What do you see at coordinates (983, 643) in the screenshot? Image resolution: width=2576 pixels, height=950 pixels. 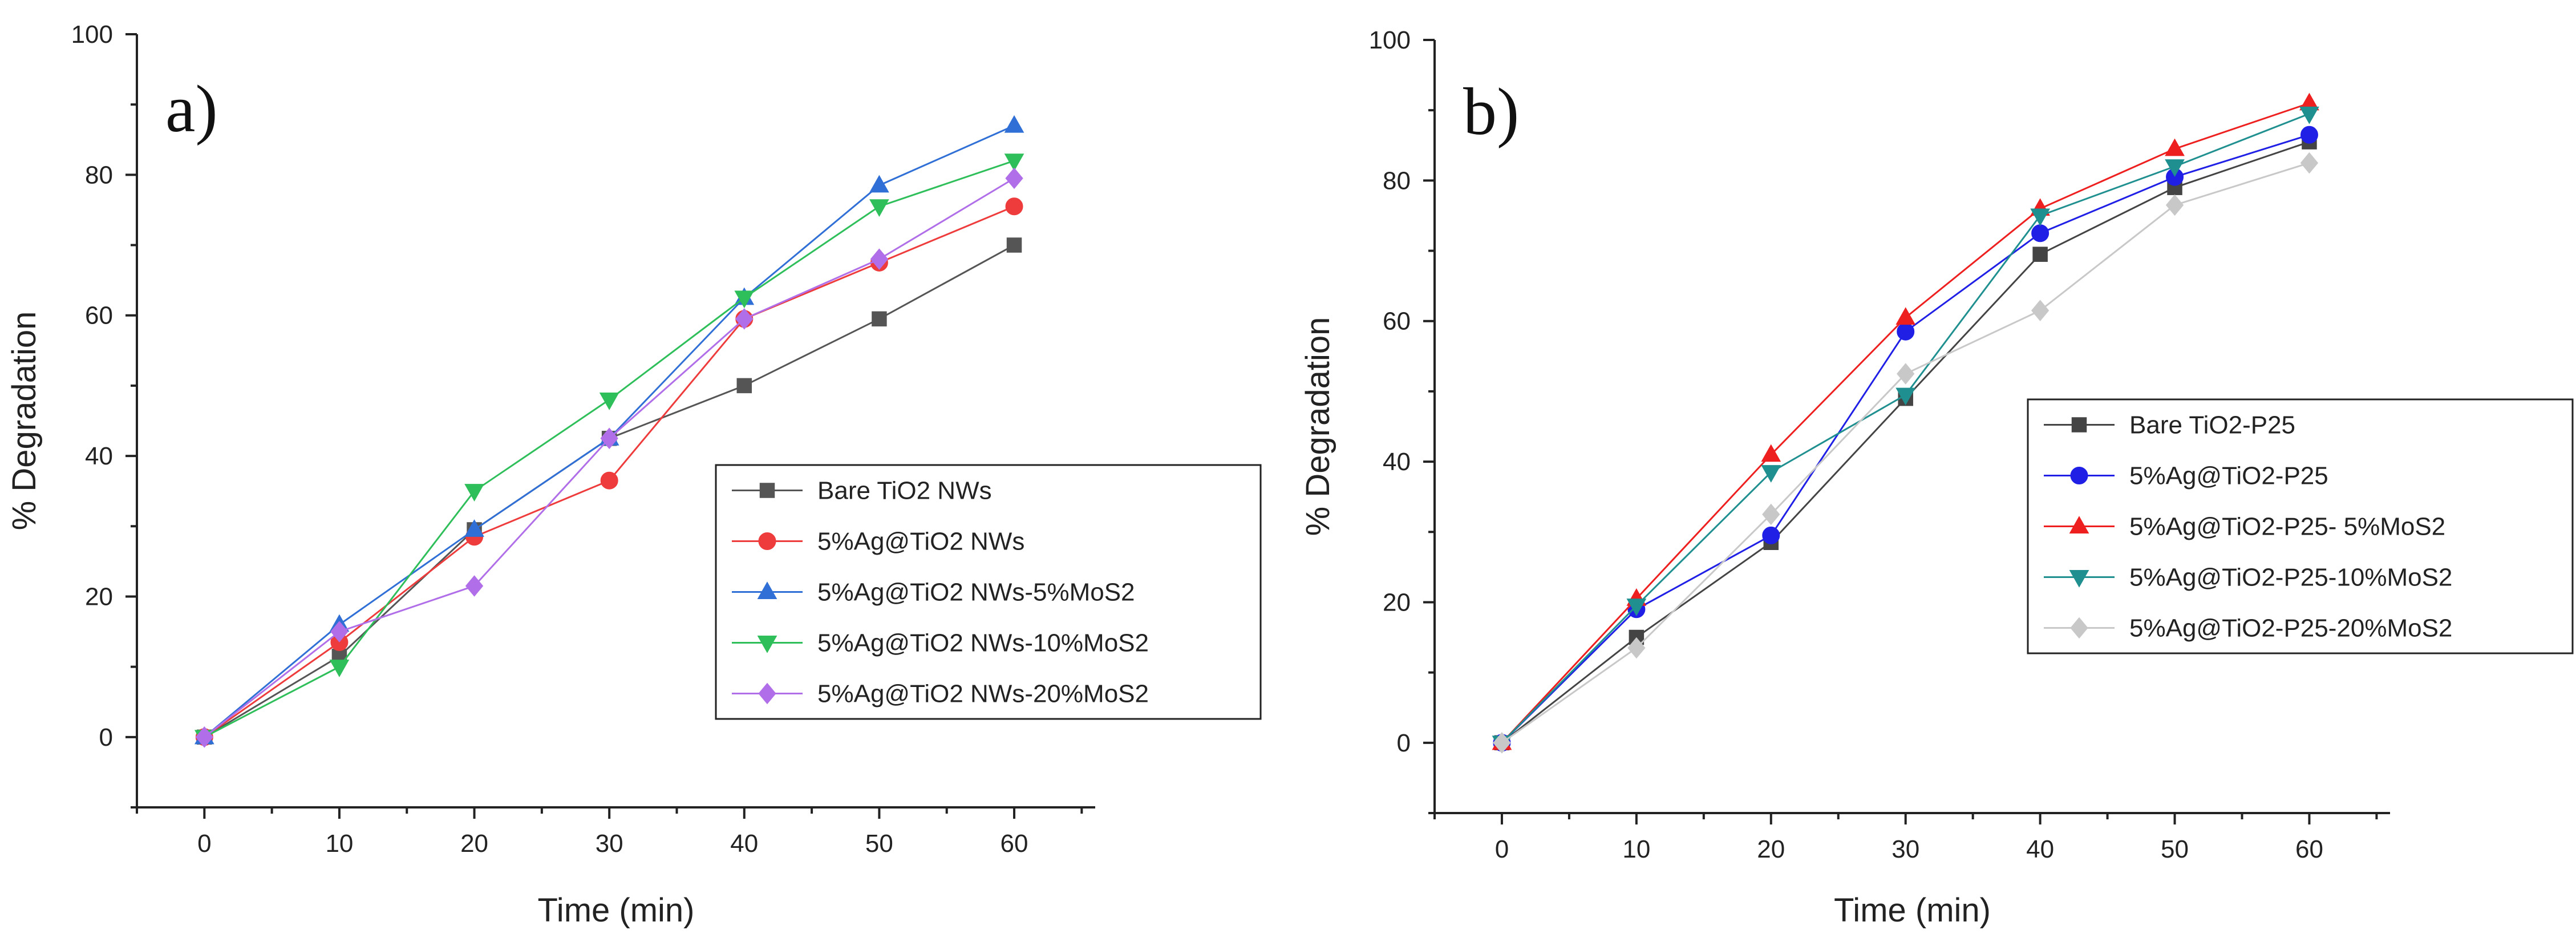 I see `legend-label: 5%Ag@TiO2 NWs-10%MoS2` at bounding box center [983, 643].